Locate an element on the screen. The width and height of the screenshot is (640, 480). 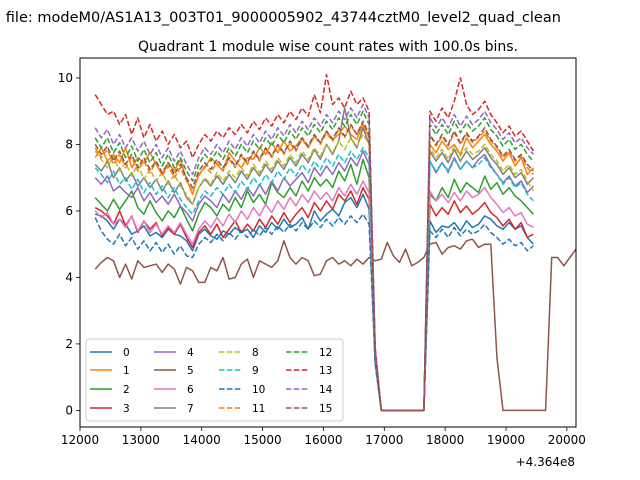
legend-label-2: 2 is located at coordinates (126, 390).